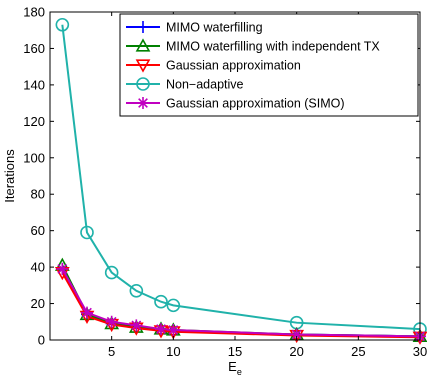 The image size is (427, 376). What do you see at coordinates (233, 66) in the screenshot?
I see `legend-label: Gaussian approximation` at bounding box center [233, 66].